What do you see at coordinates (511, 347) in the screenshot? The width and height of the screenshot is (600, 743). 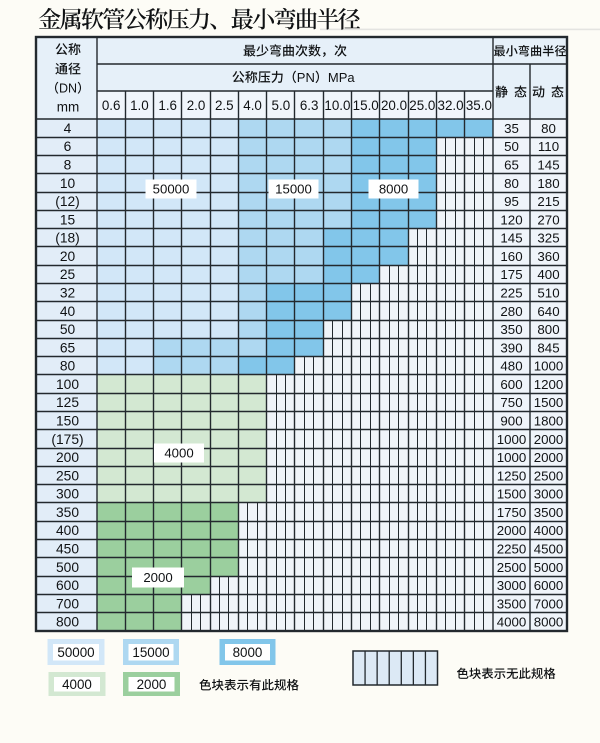 I see `svg-text: 390` at bounding box center [511, 347].